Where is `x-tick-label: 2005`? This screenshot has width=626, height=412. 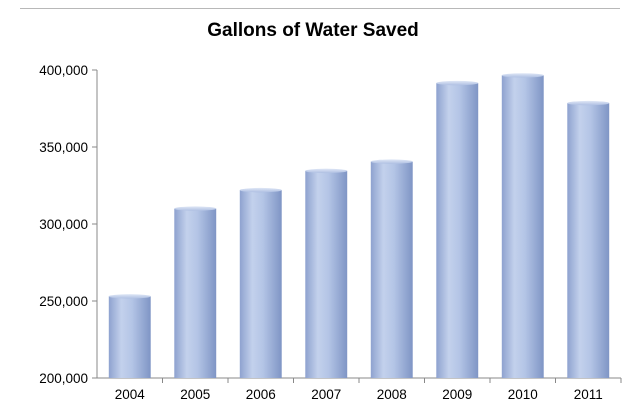 x-tick-label: 2005 is located at coordinates (195, 394).